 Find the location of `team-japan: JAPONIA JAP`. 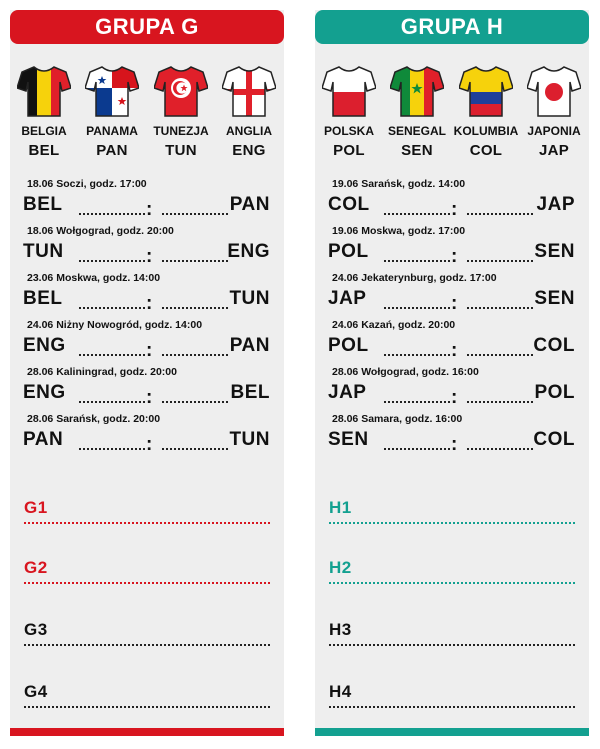

team-japan: JAPONIA JAP is located at coordinates (554, 111).